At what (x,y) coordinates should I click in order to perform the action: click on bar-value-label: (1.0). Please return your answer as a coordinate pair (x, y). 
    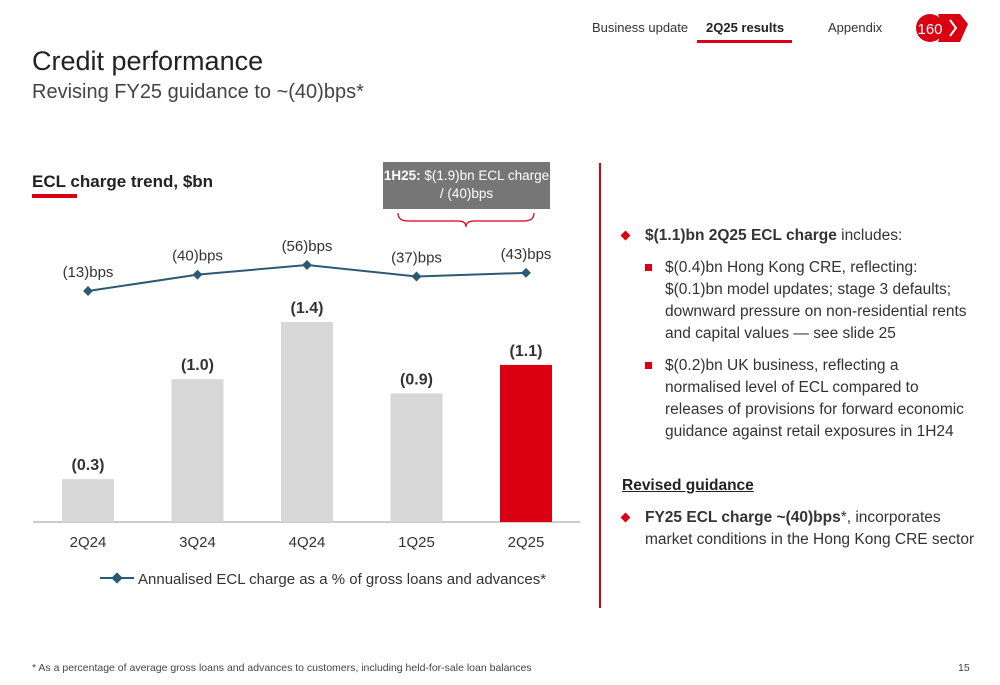
    Looking at the image, I should click on (197, 365).